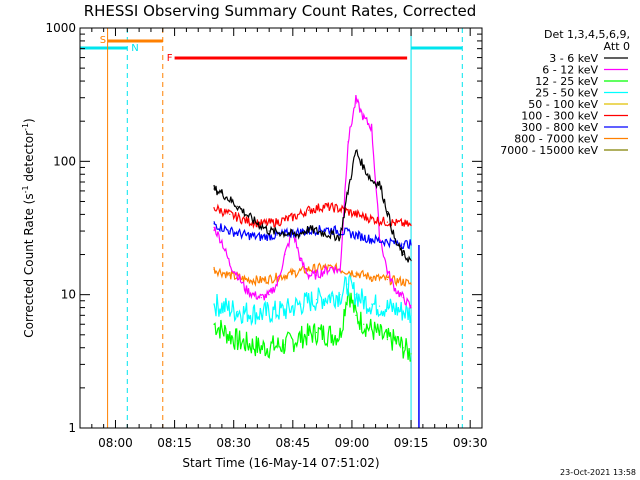 Image resolution: width=640 pixels, height=480 pixels. Describe the element at coordinates (566, 81) in the screenshot. I see `legend-label: 12 - 25 keV` at that location.